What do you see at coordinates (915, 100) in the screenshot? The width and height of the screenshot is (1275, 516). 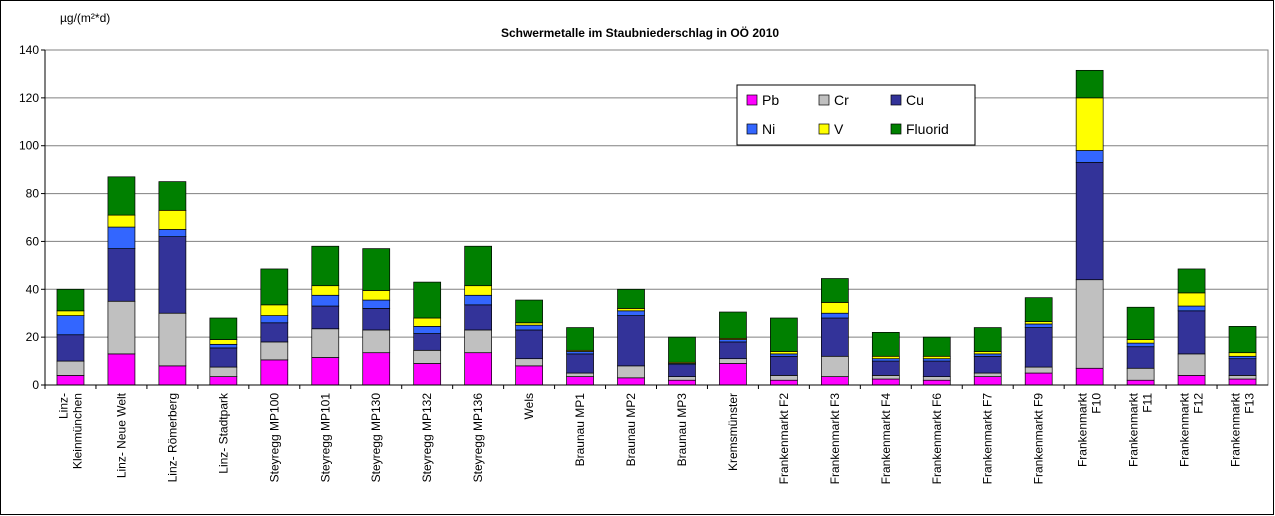 I see `legend-label: Cu` at bounding box center [915, 100].